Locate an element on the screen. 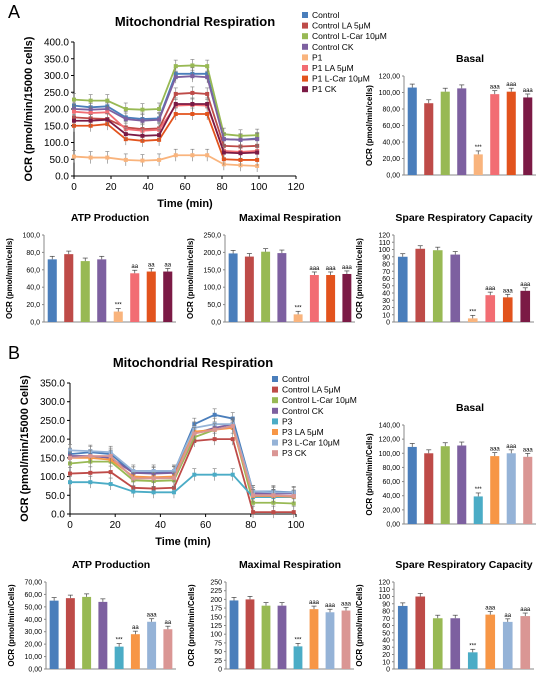 The width and height of the screenshot is (550, 683). legend-entry: P3 is located at coordinates (287, 421).